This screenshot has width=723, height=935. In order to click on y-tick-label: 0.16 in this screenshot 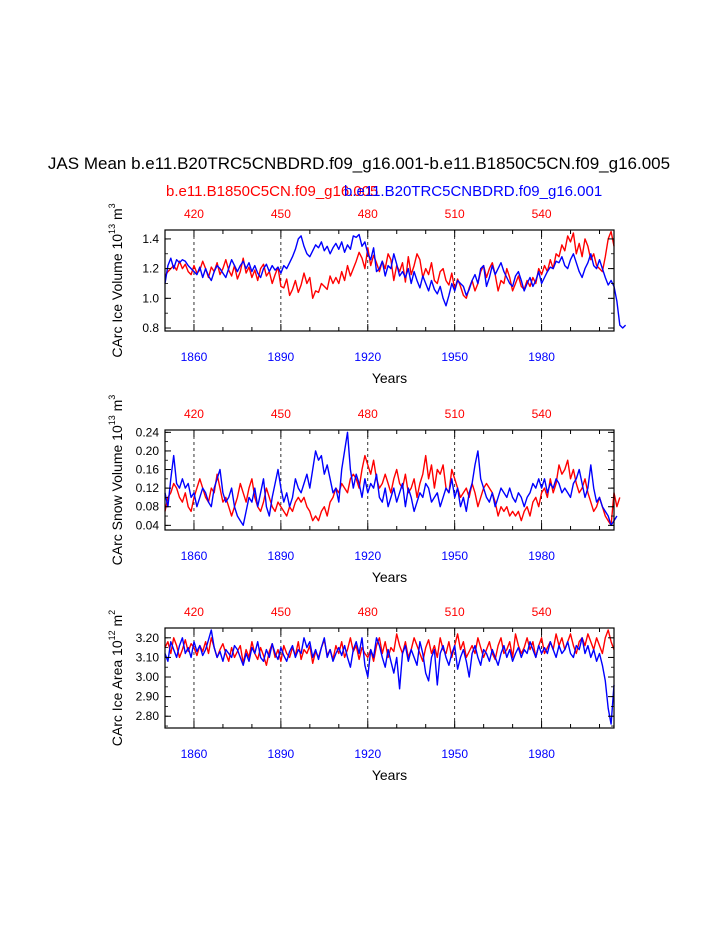, I will do `click(148, 470)`.